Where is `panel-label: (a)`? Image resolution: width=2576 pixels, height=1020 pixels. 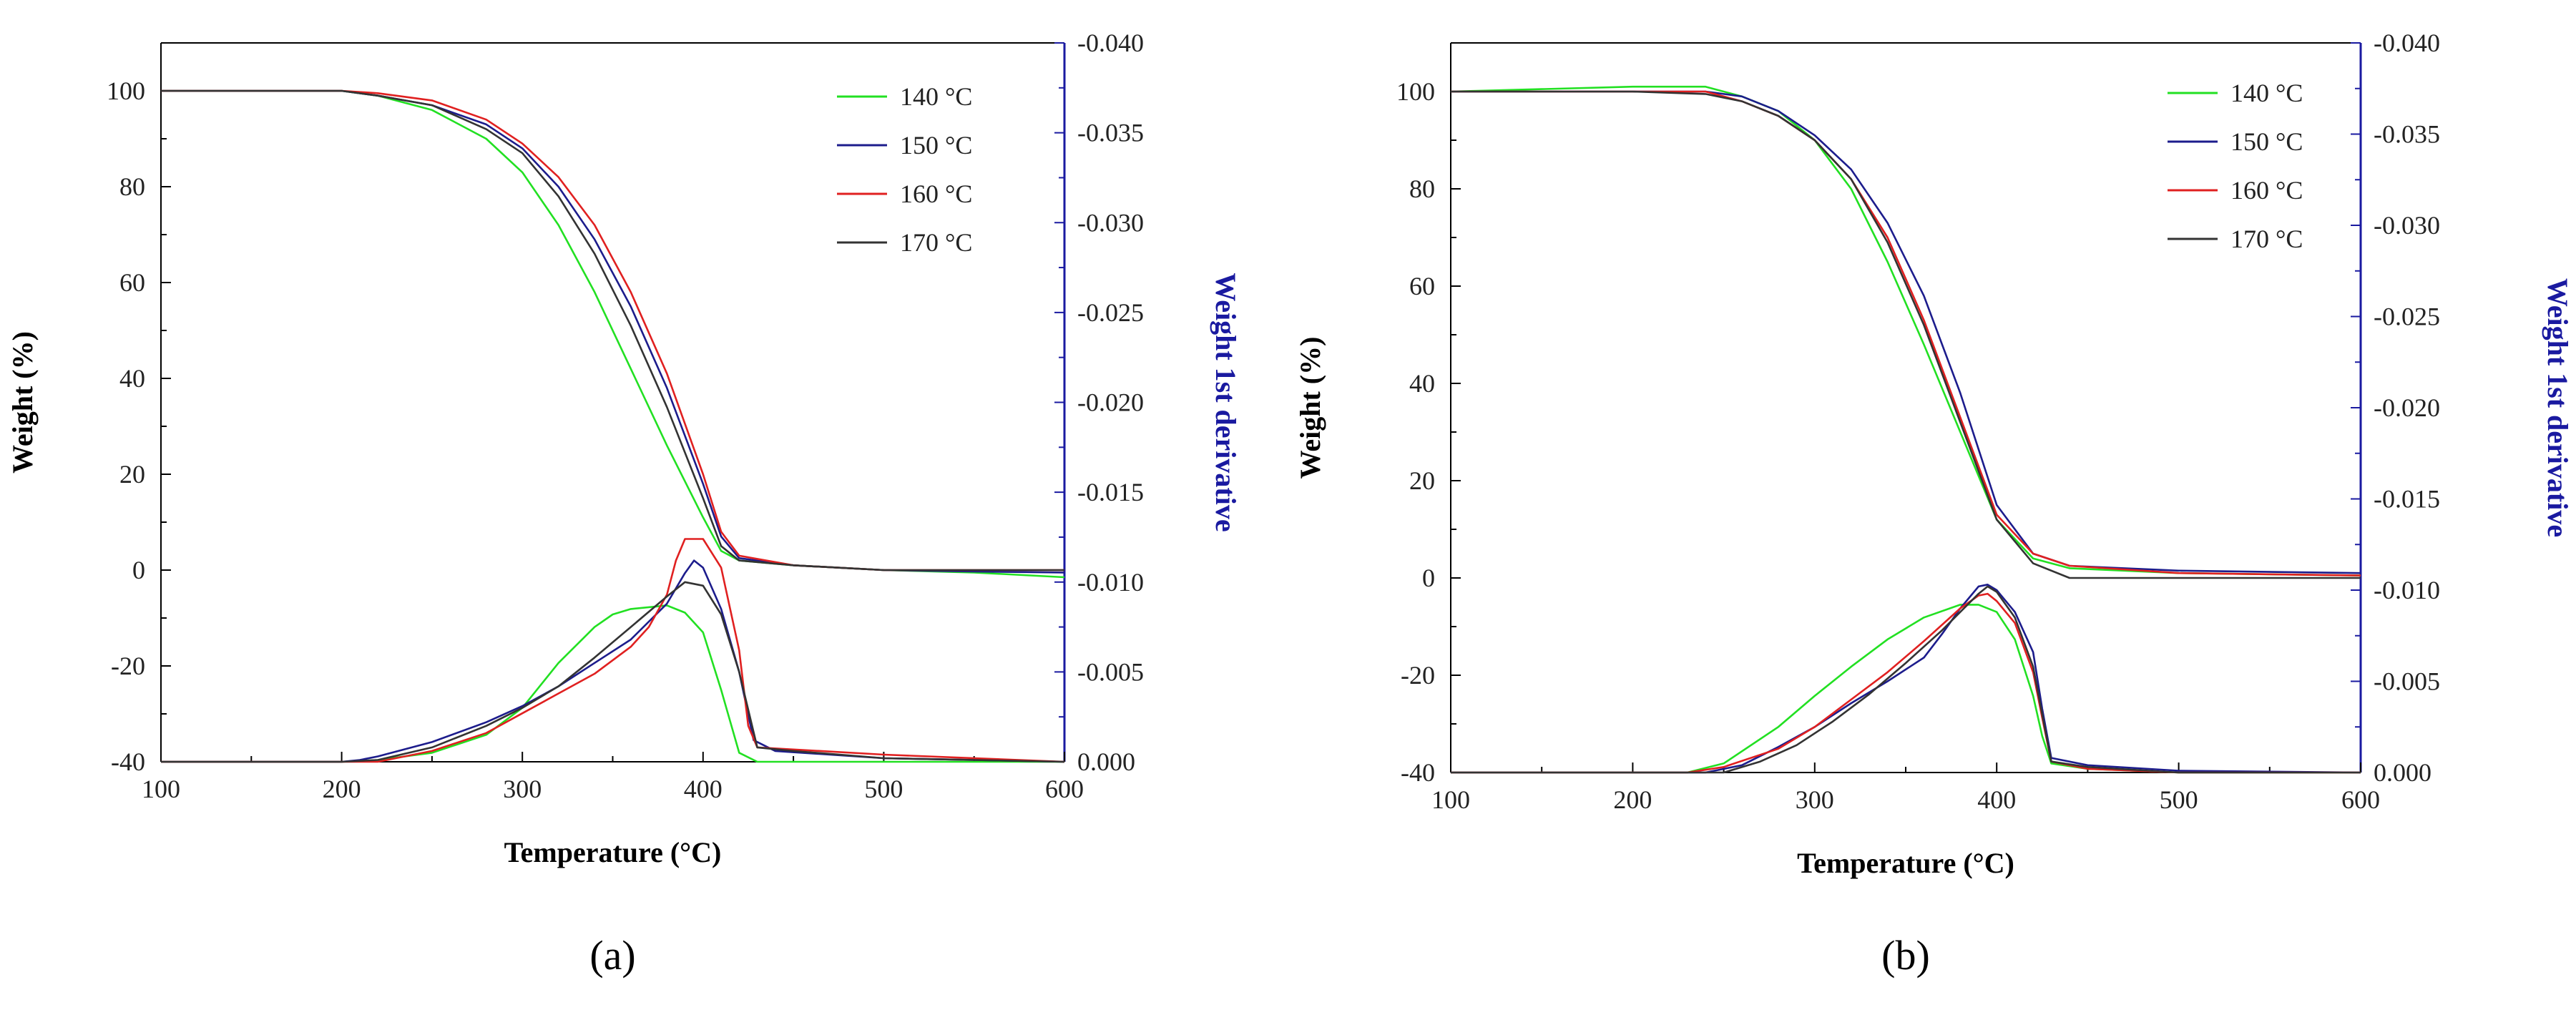
panel-label: (a) is located at coordinates (612, 955).